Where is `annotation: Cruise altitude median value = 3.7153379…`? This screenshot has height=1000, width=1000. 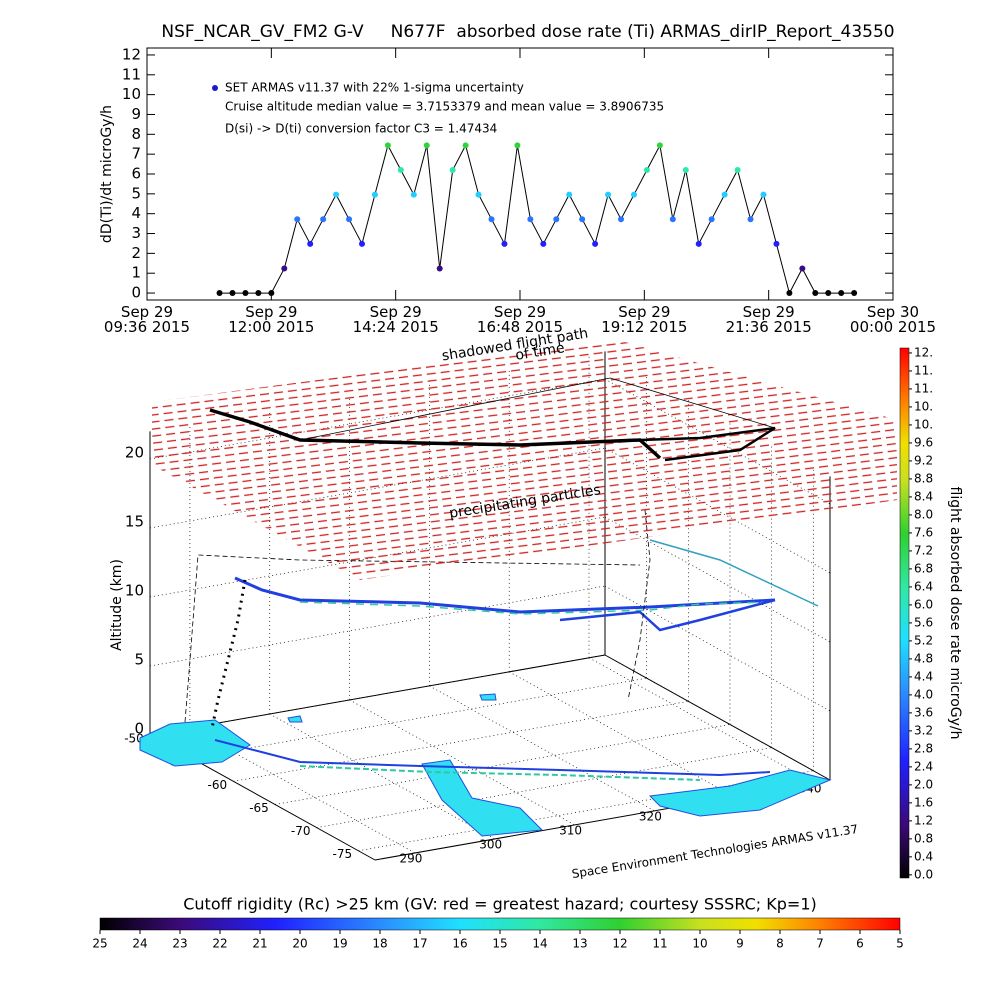 annotation: Cruise altitude median value = 3.7153379… is located at coordinates (444, 107).